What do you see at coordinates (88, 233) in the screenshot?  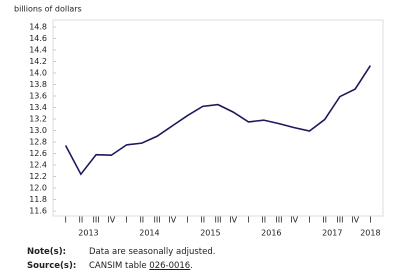 I see `x-group-label: 2013` at bounding box center [88, 233].